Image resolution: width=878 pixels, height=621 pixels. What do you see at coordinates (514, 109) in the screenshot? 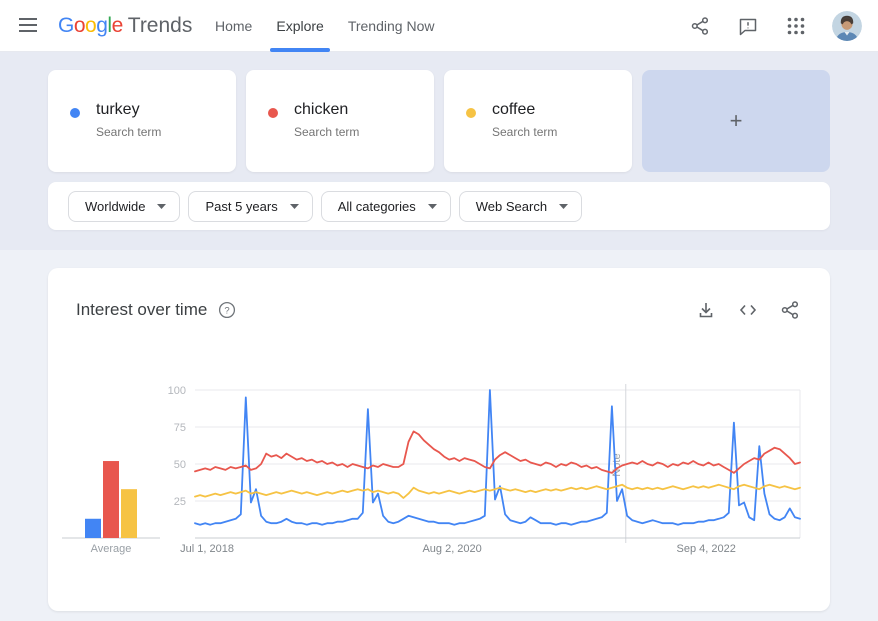
I see `term-label: coffee` at bounding box center [514, 109].